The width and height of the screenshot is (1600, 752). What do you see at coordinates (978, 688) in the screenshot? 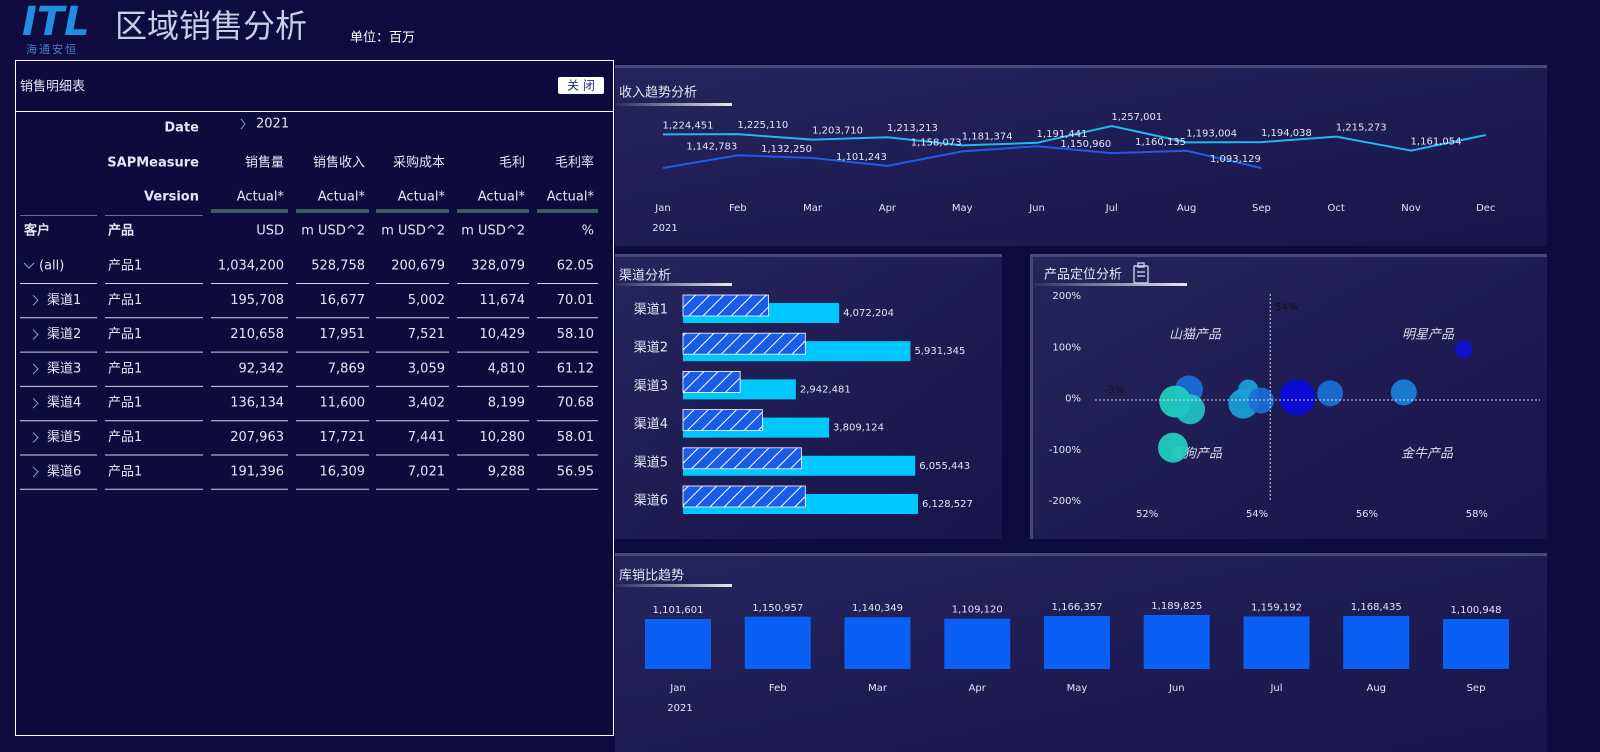
I see `x-tick-label: Apr` at bounding box center [978, 688].